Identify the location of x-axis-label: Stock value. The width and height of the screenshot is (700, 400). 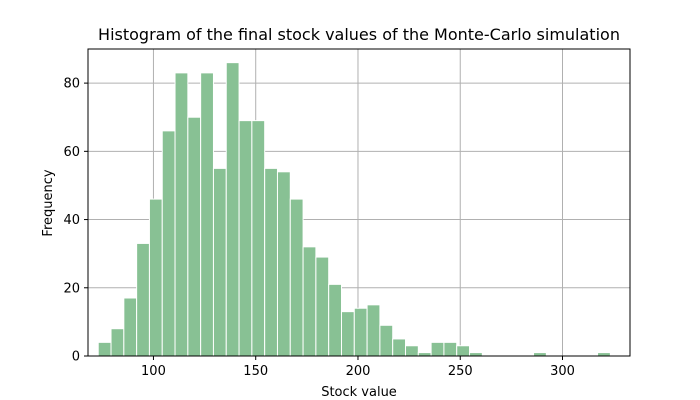
(359, 392).